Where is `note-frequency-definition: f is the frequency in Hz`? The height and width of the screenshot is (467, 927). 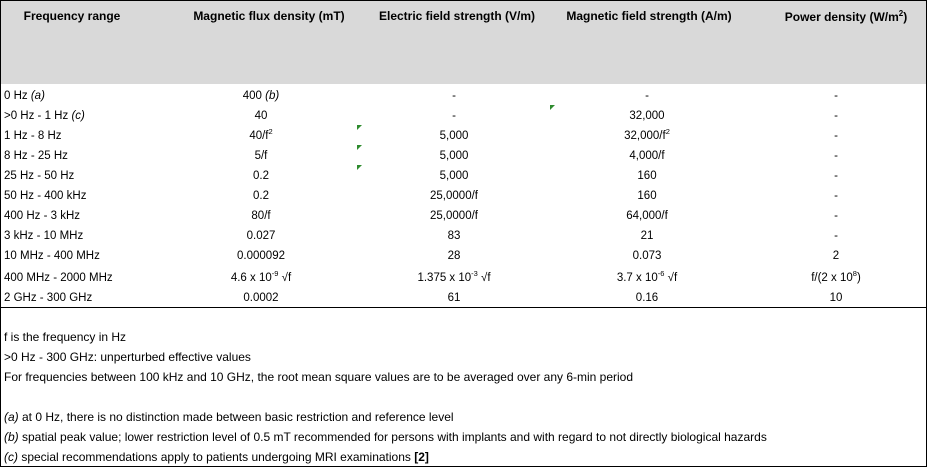
note-frequency-definition: f is the frequency in Hz is located at coordinates (65, 337).